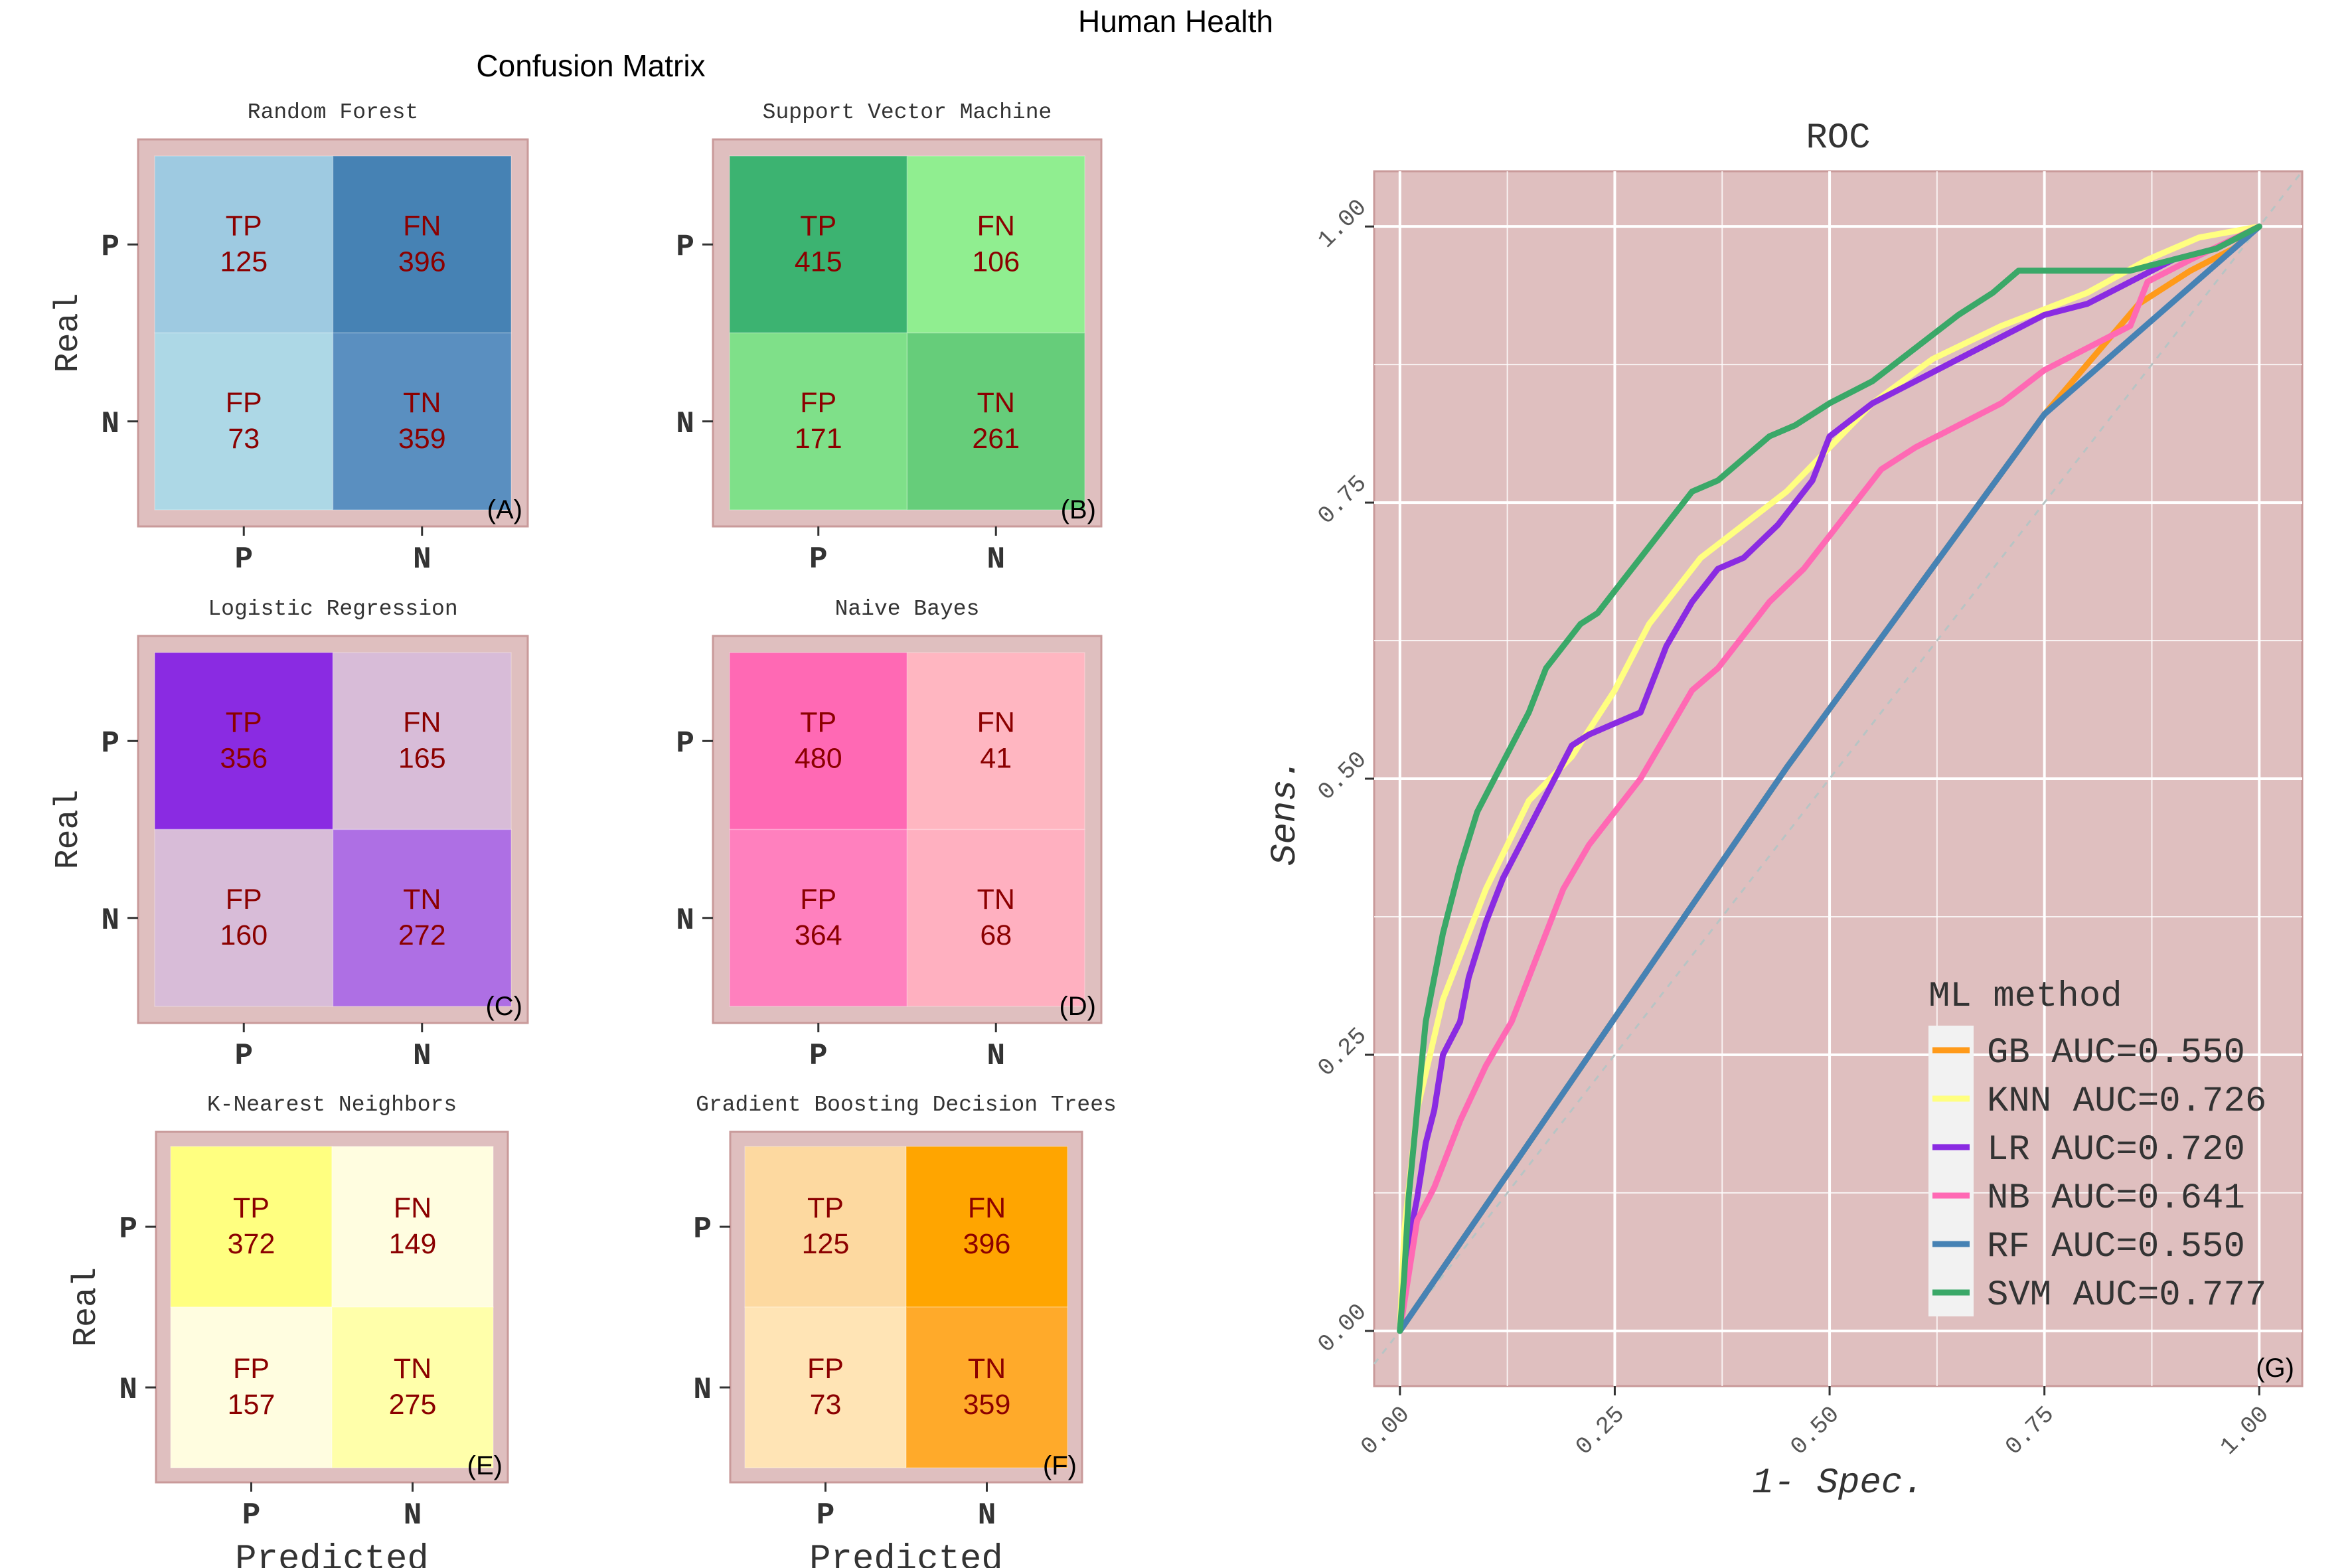 The width and height of the screenshot is (2352, 1568). Describe the element at coordinates (504, 1007) in the screenshot. I see `panel-label: (C)` at that location.